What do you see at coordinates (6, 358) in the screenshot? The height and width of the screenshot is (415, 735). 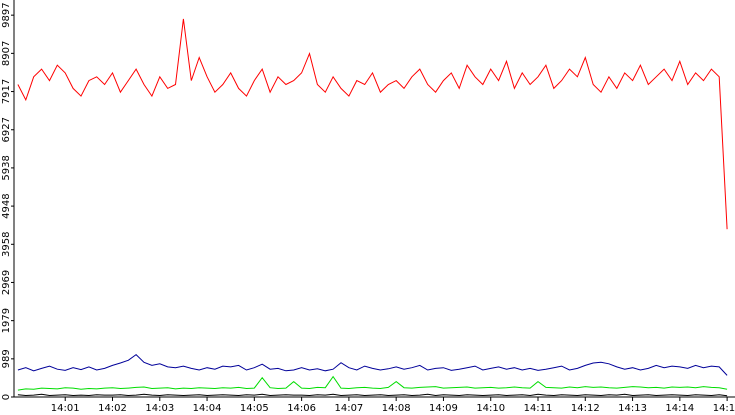 I see `y-tick-label: 989` at bounding box center [6, 358].